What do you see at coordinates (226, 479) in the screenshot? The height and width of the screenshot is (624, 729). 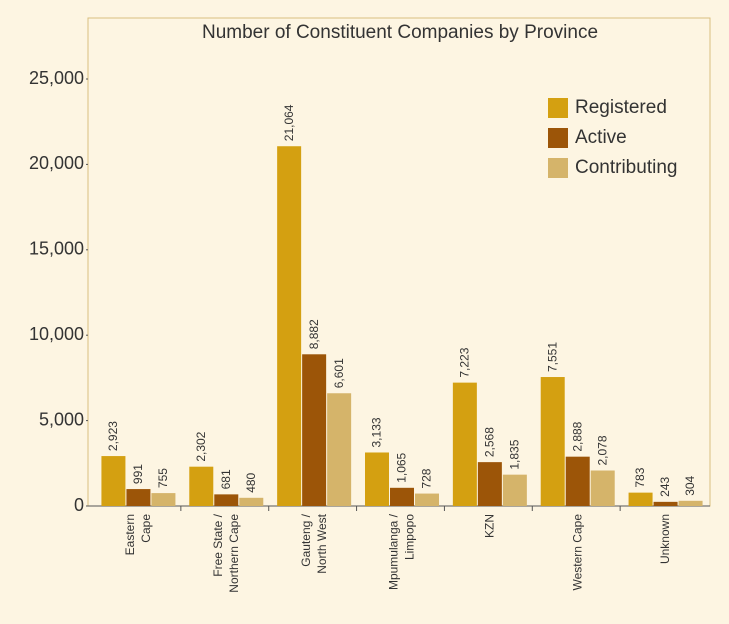 I see `data-label: 681` at bounding box center [226, 479].